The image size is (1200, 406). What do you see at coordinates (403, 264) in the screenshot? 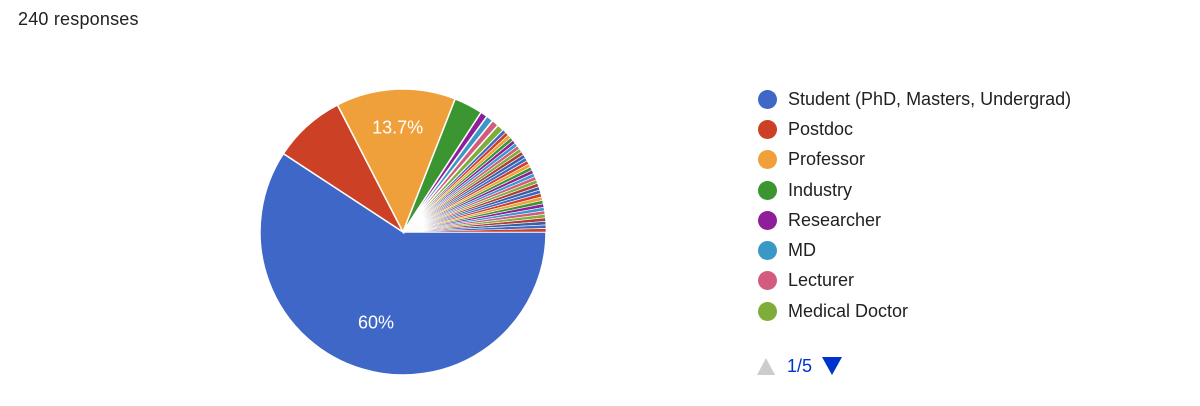
I see `pie-slice-student-phd-masters-undergrad` at bounding box center [403, 264].